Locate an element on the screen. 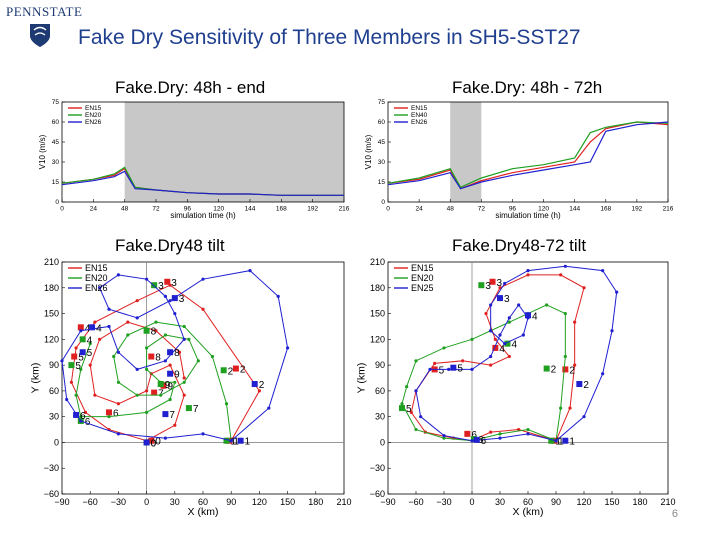  panel-title-1: Fake.Dry: 48h - end is located at coordinates (190, 87).